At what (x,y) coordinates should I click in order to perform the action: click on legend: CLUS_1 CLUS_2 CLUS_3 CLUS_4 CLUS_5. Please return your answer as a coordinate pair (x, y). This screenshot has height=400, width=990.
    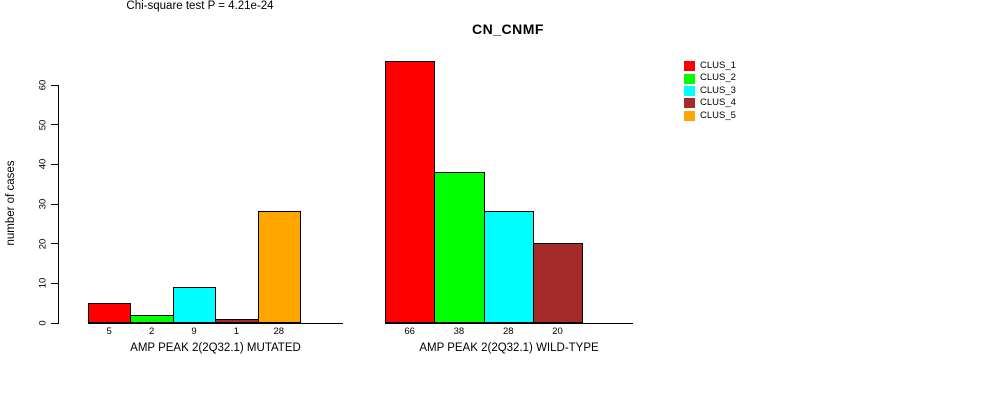
    Looking at the image, I should click on (710, 91).